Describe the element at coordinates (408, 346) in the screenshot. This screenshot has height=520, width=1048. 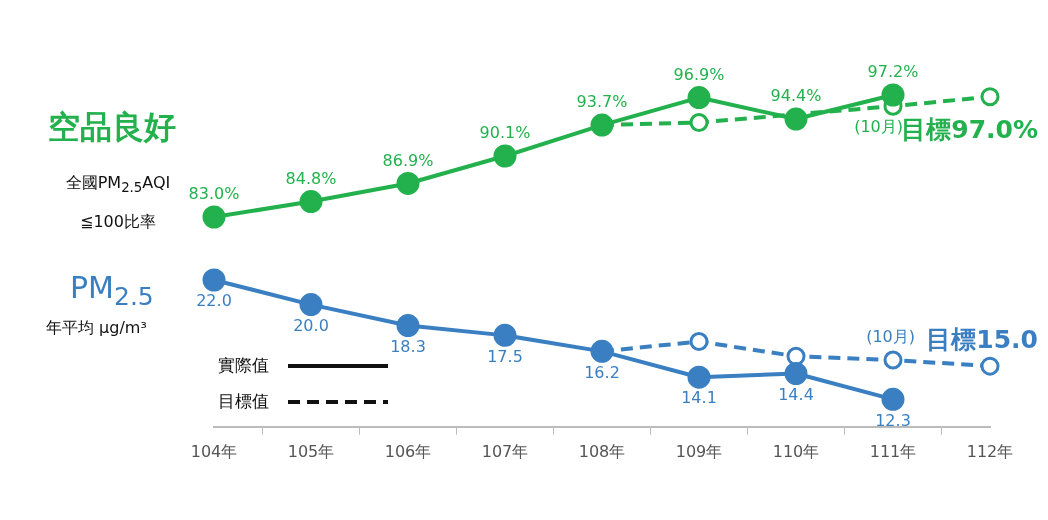
I see `data-label: 18.3` at that location.